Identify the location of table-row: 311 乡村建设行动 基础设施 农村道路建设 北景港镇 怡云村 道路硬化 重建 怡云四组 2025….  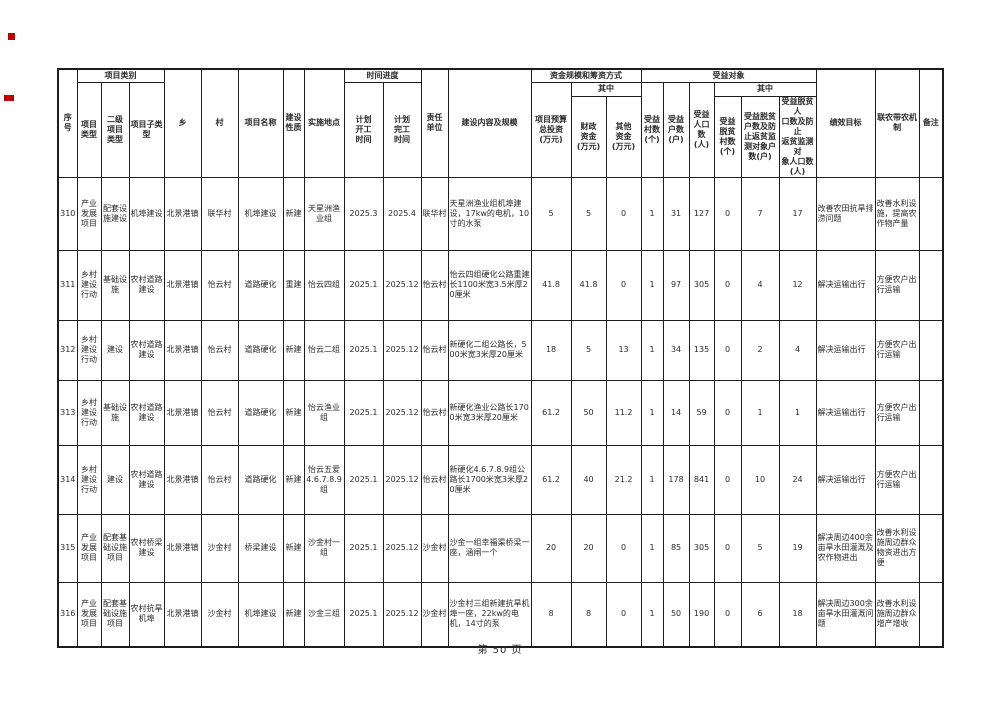
(500, 285).